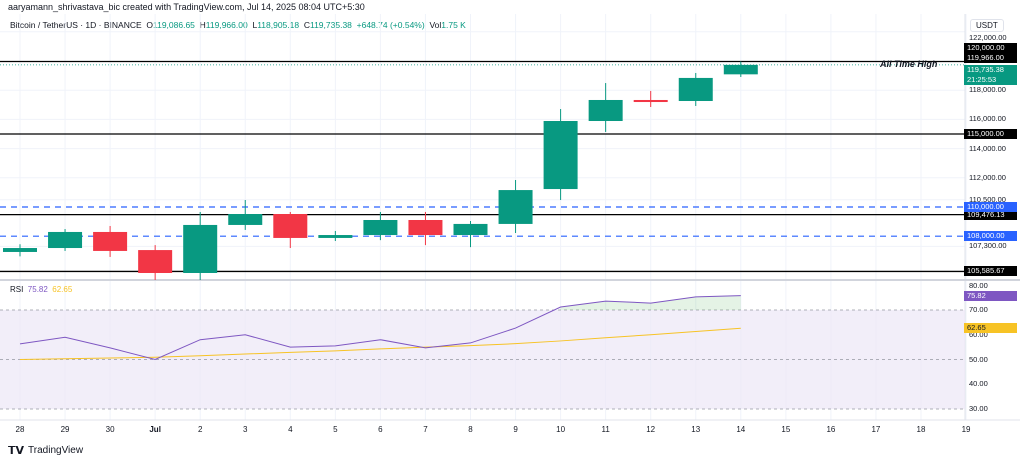 The height and width of the screenshot is (461, 1024). Describe the element at coordinates (149, 25) in the screenshot. I see `open-label: O` at that location.